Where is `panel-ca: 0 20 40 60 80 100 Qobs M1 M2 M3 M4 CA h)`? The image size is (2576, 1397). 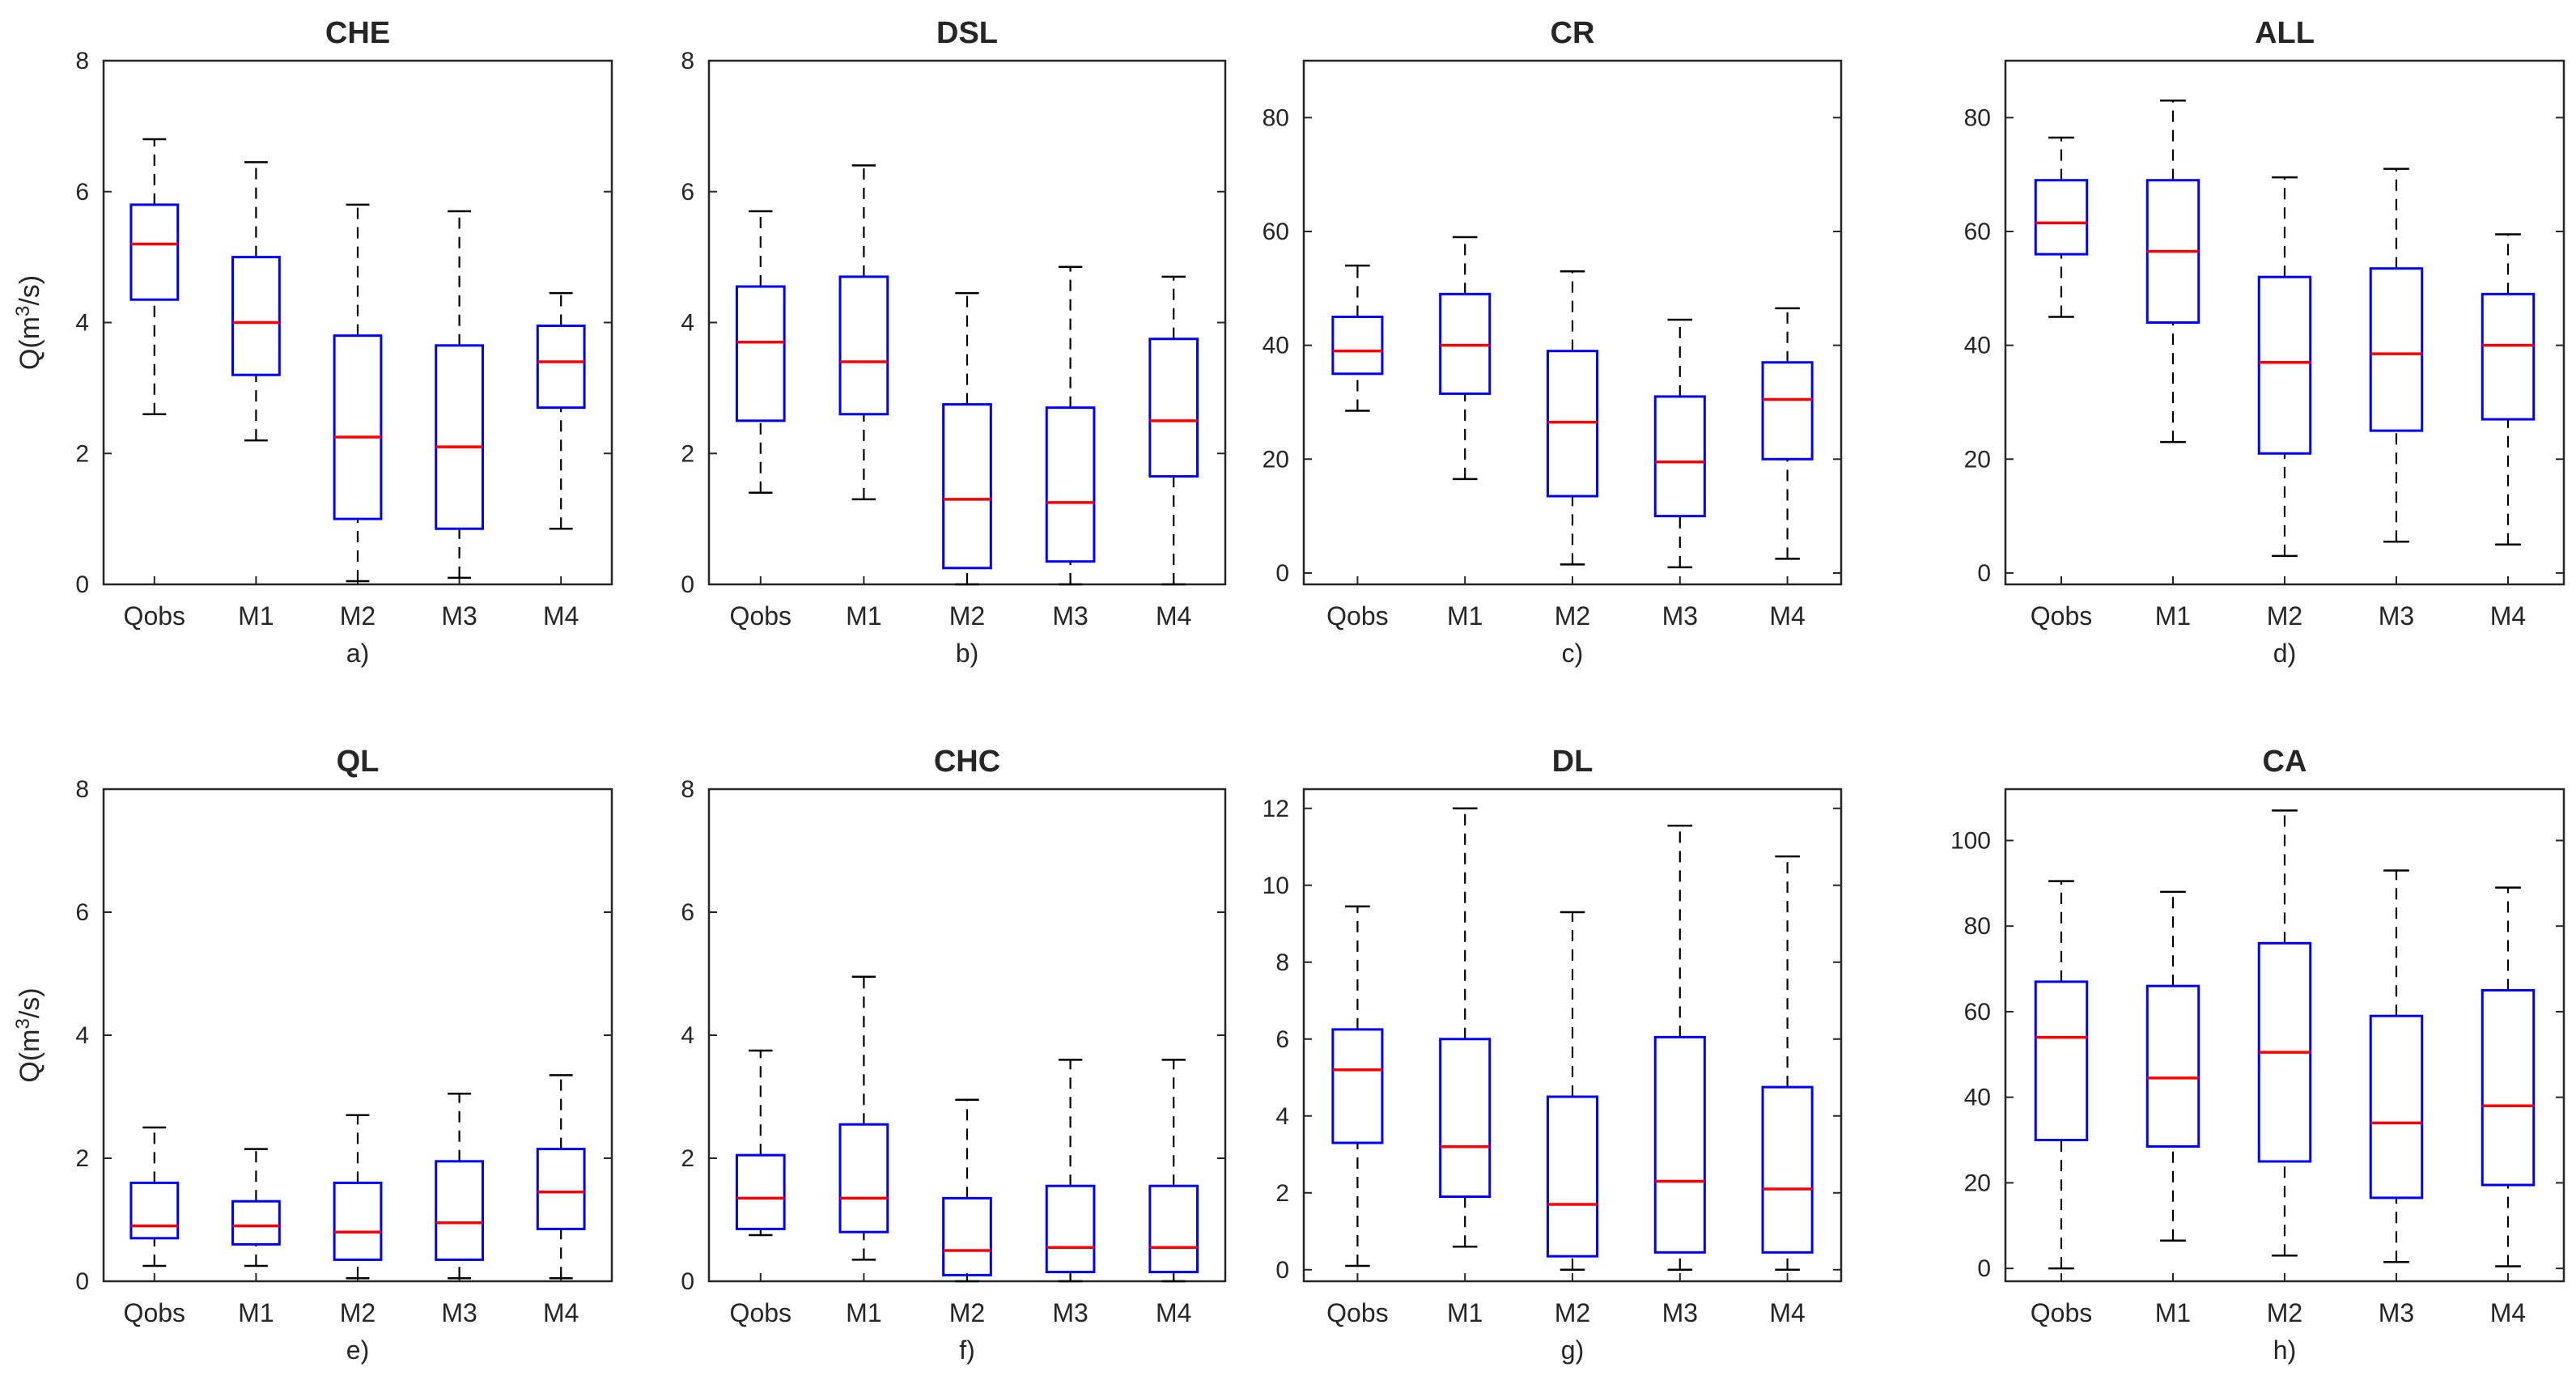 panel-ca: 0 20 40 60 80 100 Qobs M1 M2 M3 M4 CA h) is located at coordinates (2257, 1055).